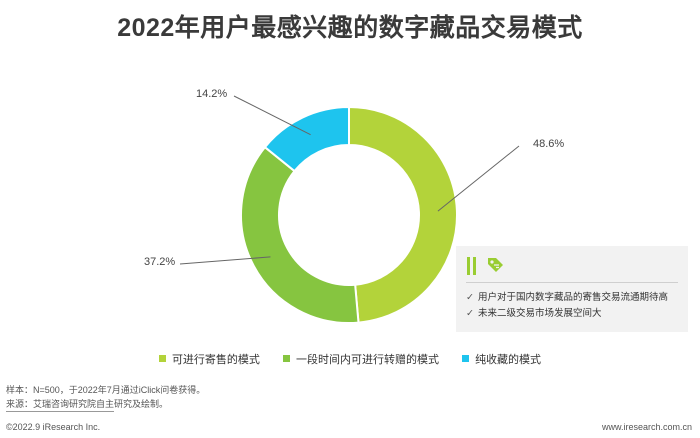 The image size is (700, 438). Describe the element at coordinates (549, 144) in the screenshot. I see `data-label: 48.6%` at that location.